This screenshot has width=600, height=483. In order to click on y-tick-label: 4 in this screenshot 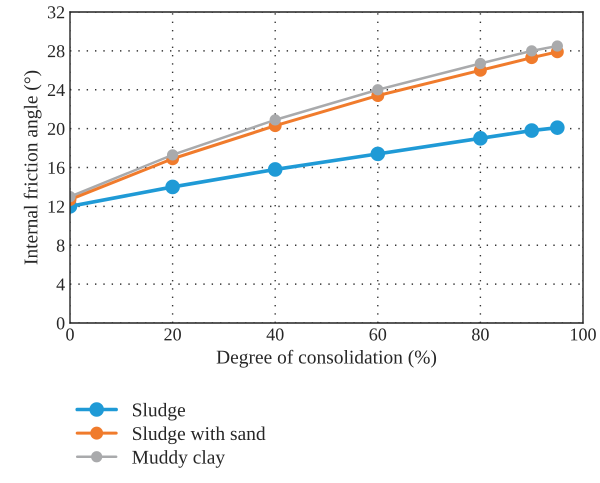, I will do `click(60, 284)`.